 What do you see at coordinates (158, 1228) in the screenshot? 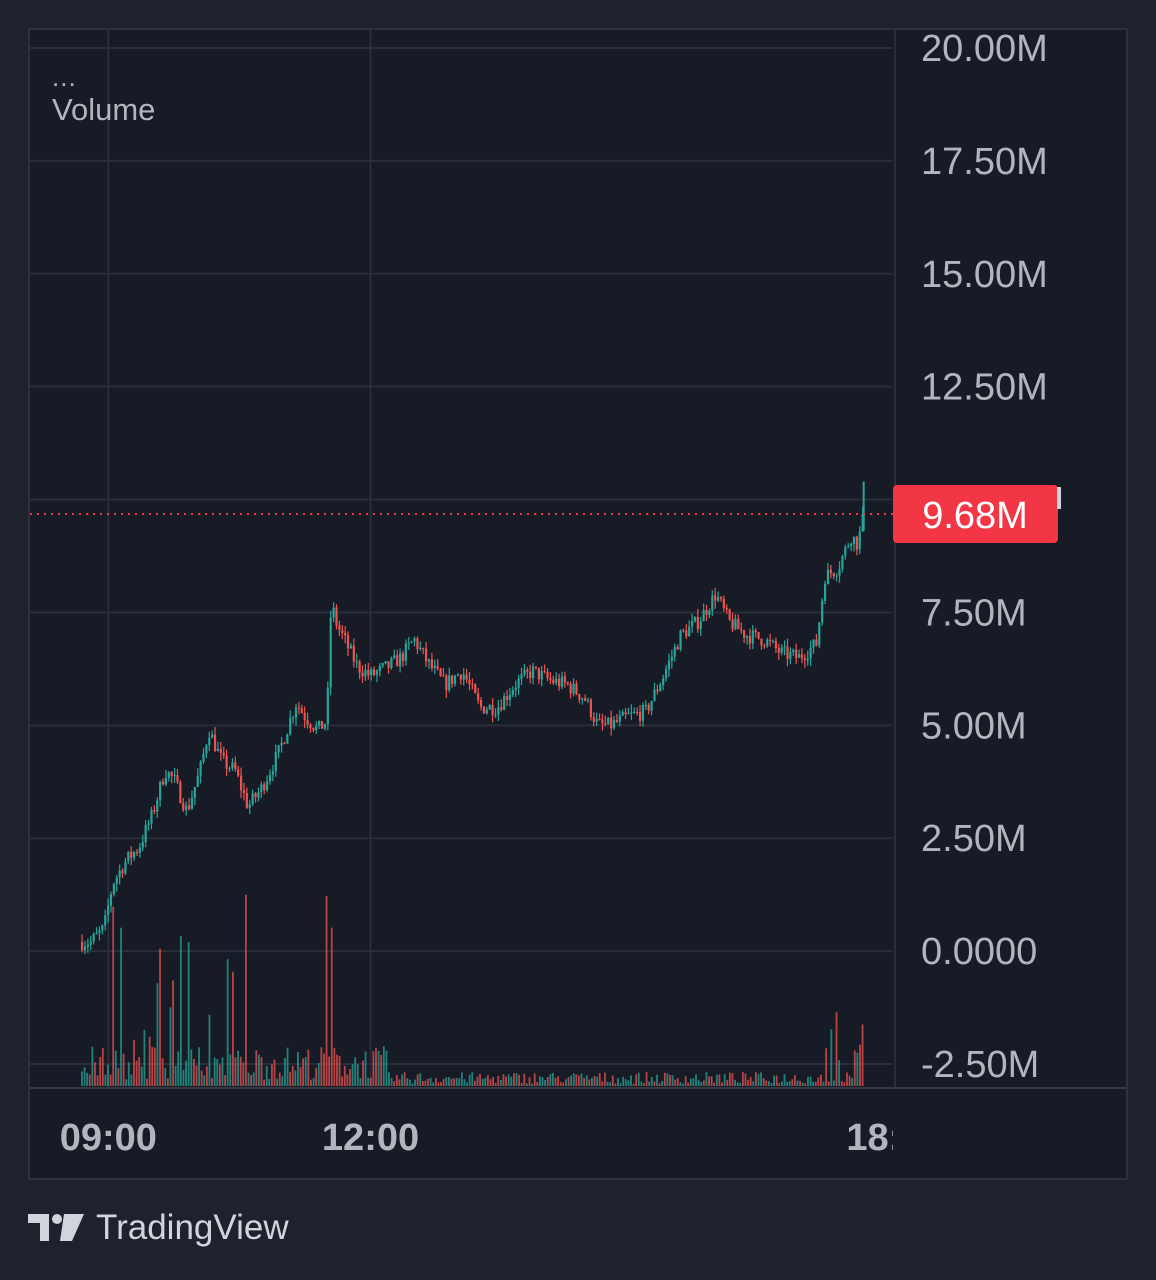
I see `brand-footer: TradingView` at bounding box center [158, 1228].